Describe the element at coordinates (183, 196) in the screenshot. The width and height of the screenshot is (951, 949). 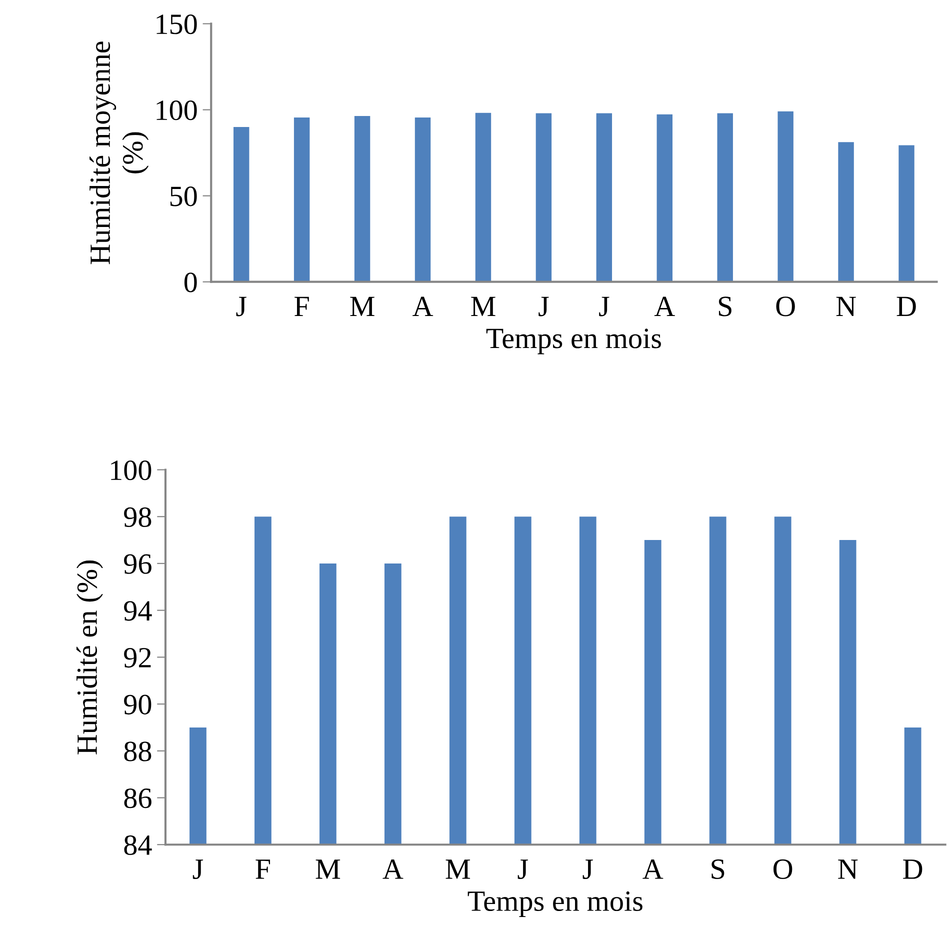
I see `y-tick-label: 50` at that location.